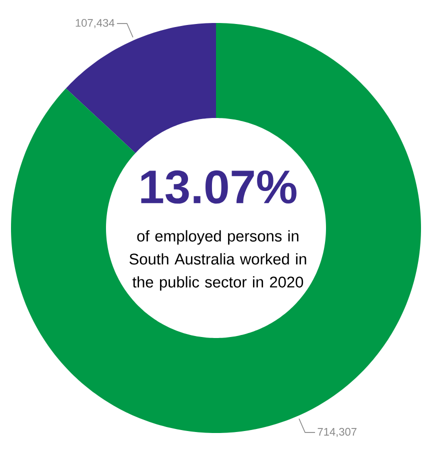  Describe the element at coordinates (95, 23) in the screenshot. I see `data-label: 107,434` at that location.